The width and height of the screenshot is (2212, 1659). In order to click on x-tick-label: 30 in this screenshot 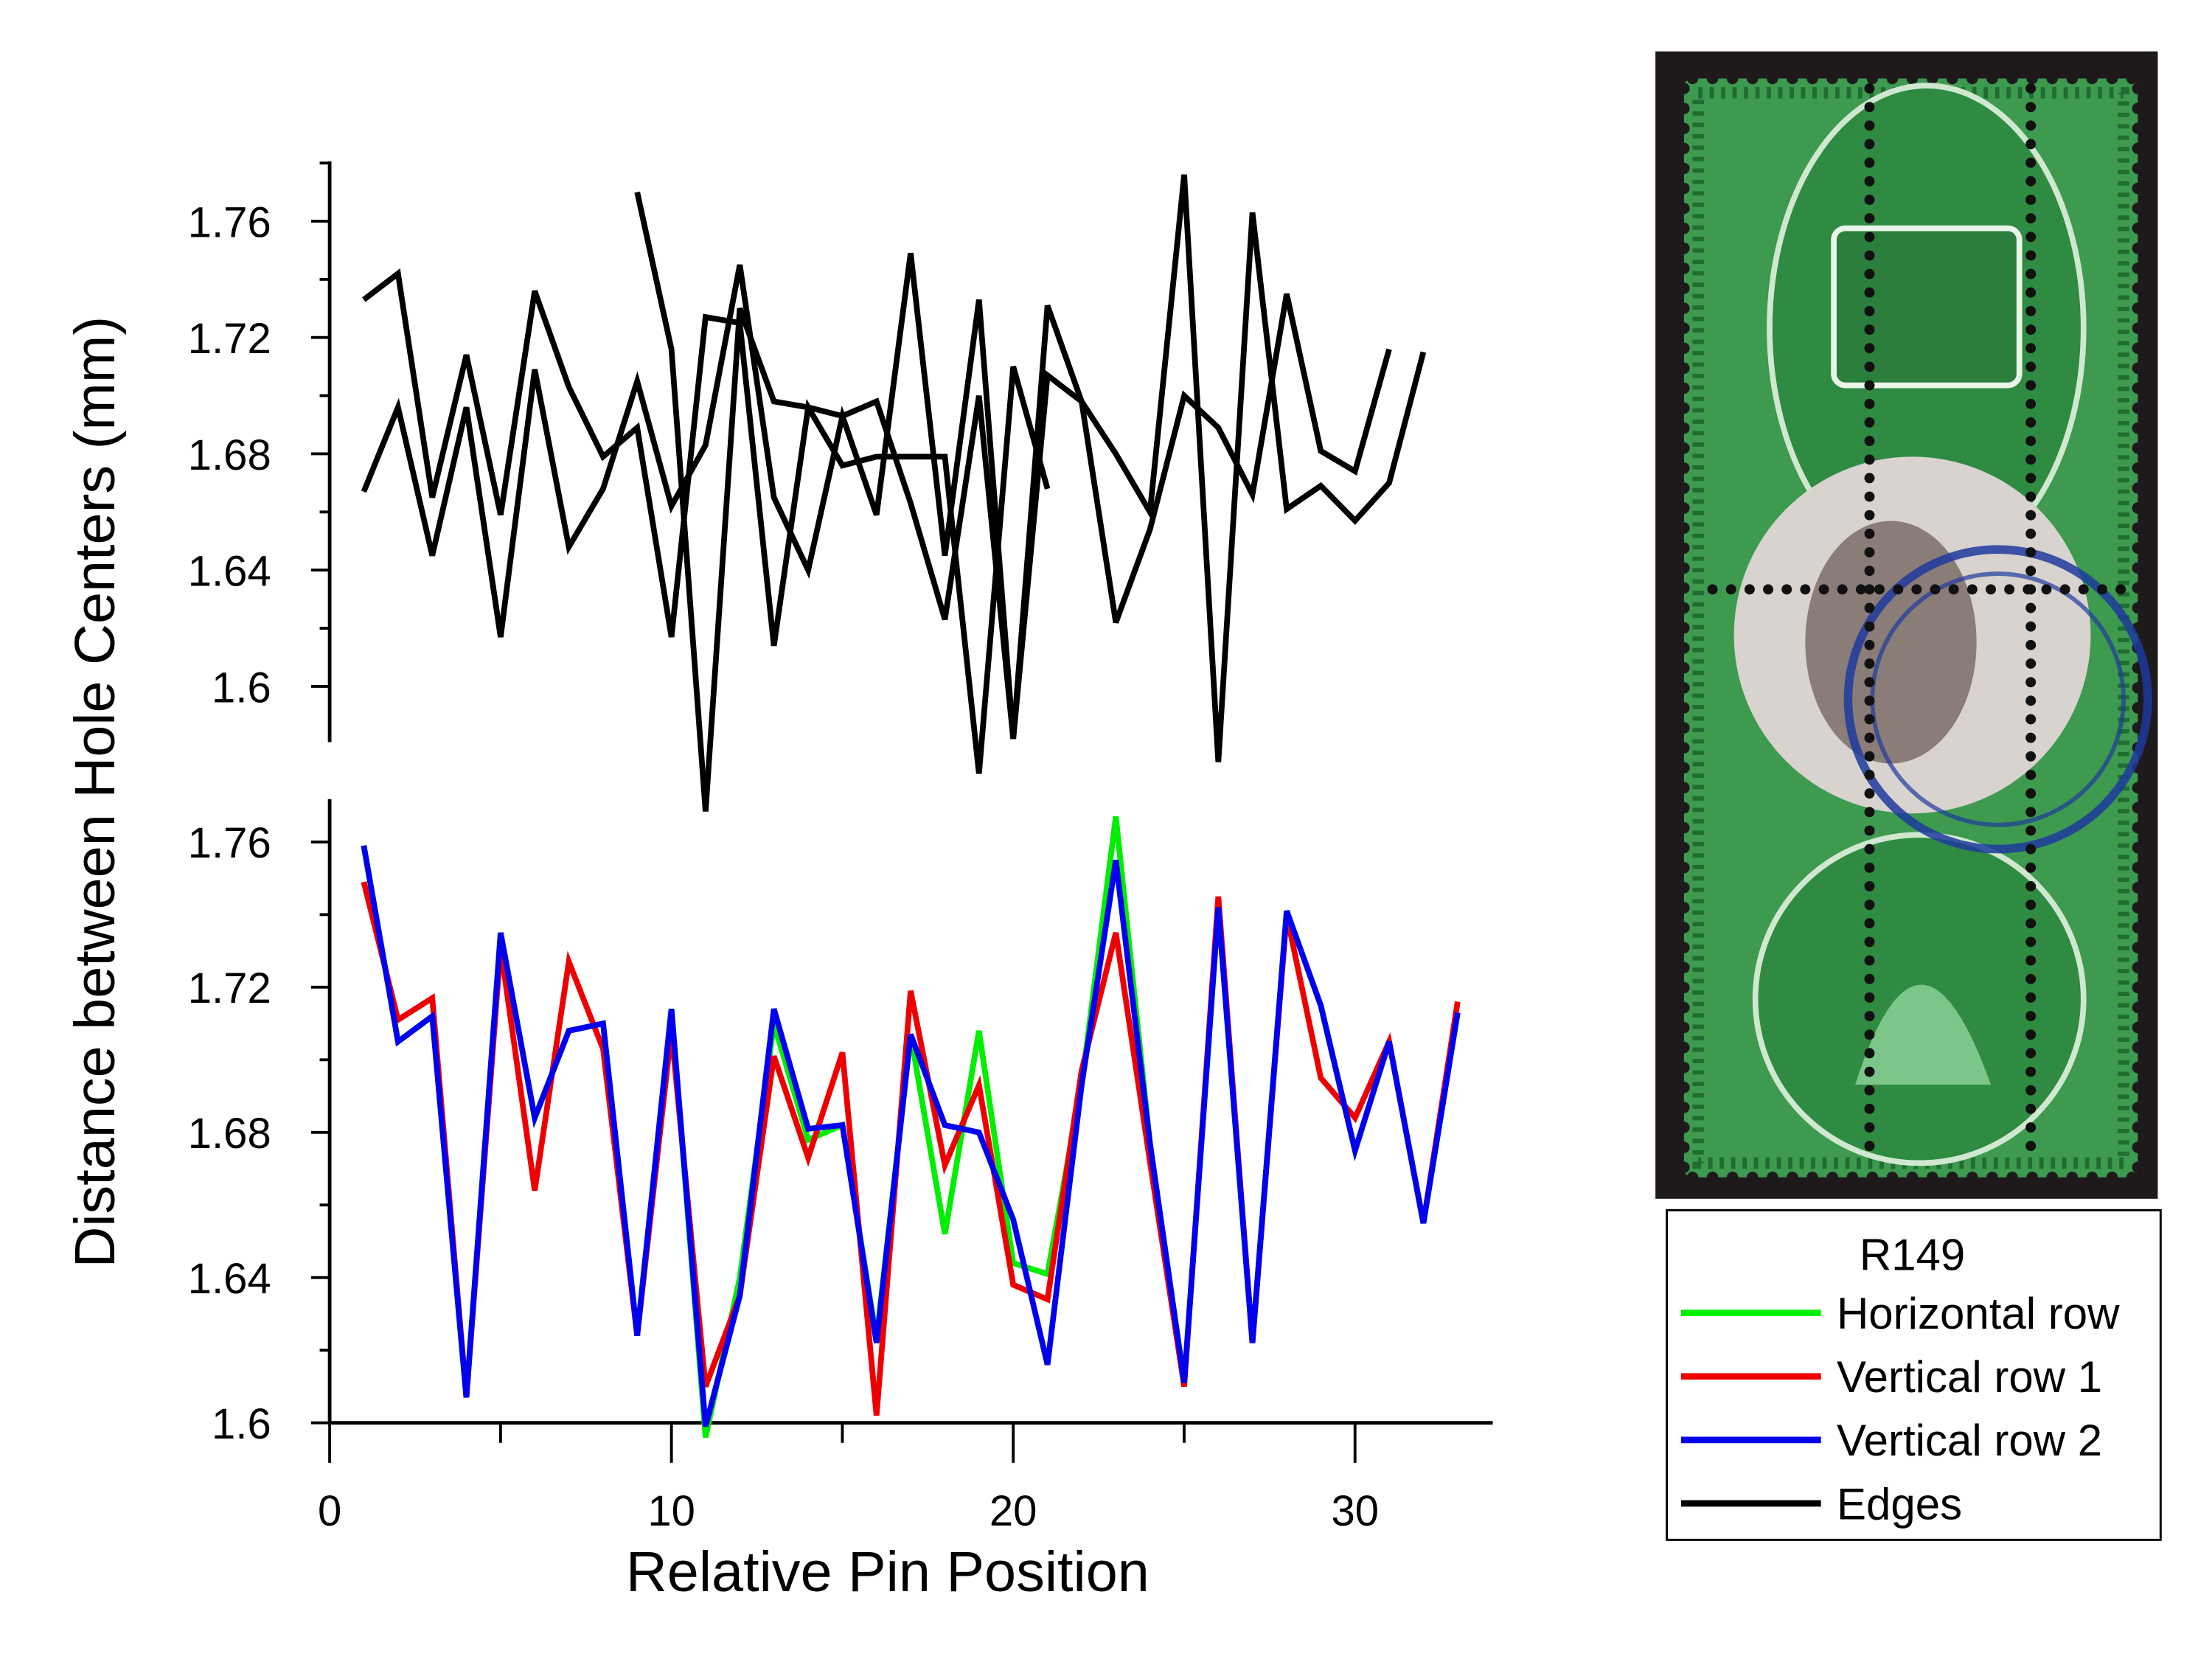, I will do `click(1355, 1511)`.